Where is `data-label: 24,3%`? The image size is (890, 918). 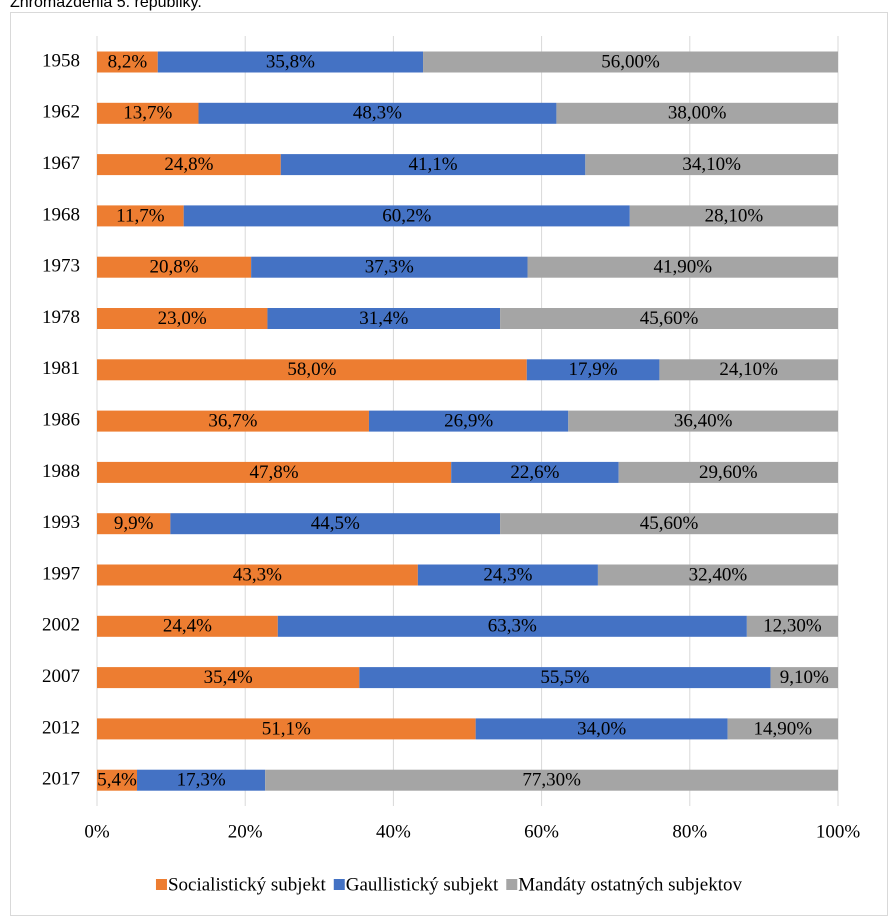
data-label: 24,3% is located at coordinates (507, 574).